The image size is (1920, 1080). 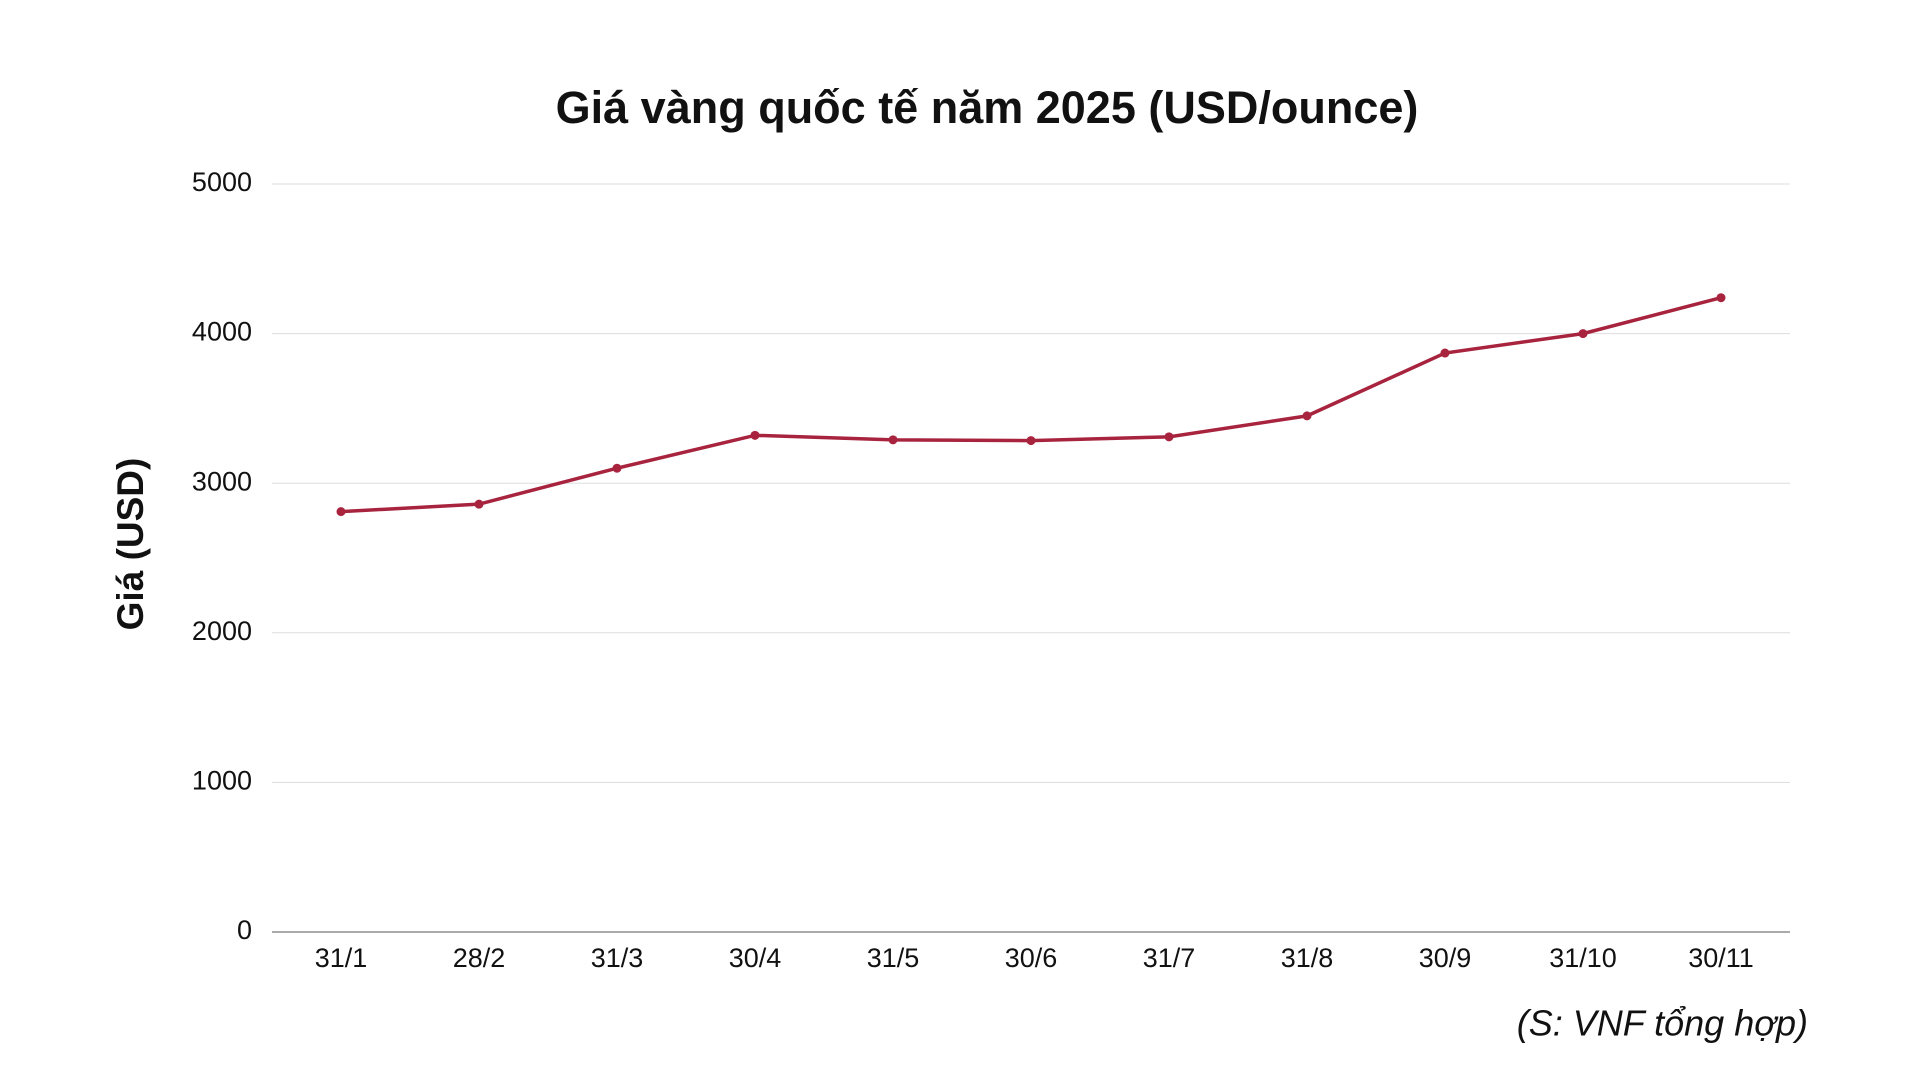 What do you see at coordinates (755, 958) in the screenshot?
I see `x-tick-label: 30/4` at bounding box center [755, 958].